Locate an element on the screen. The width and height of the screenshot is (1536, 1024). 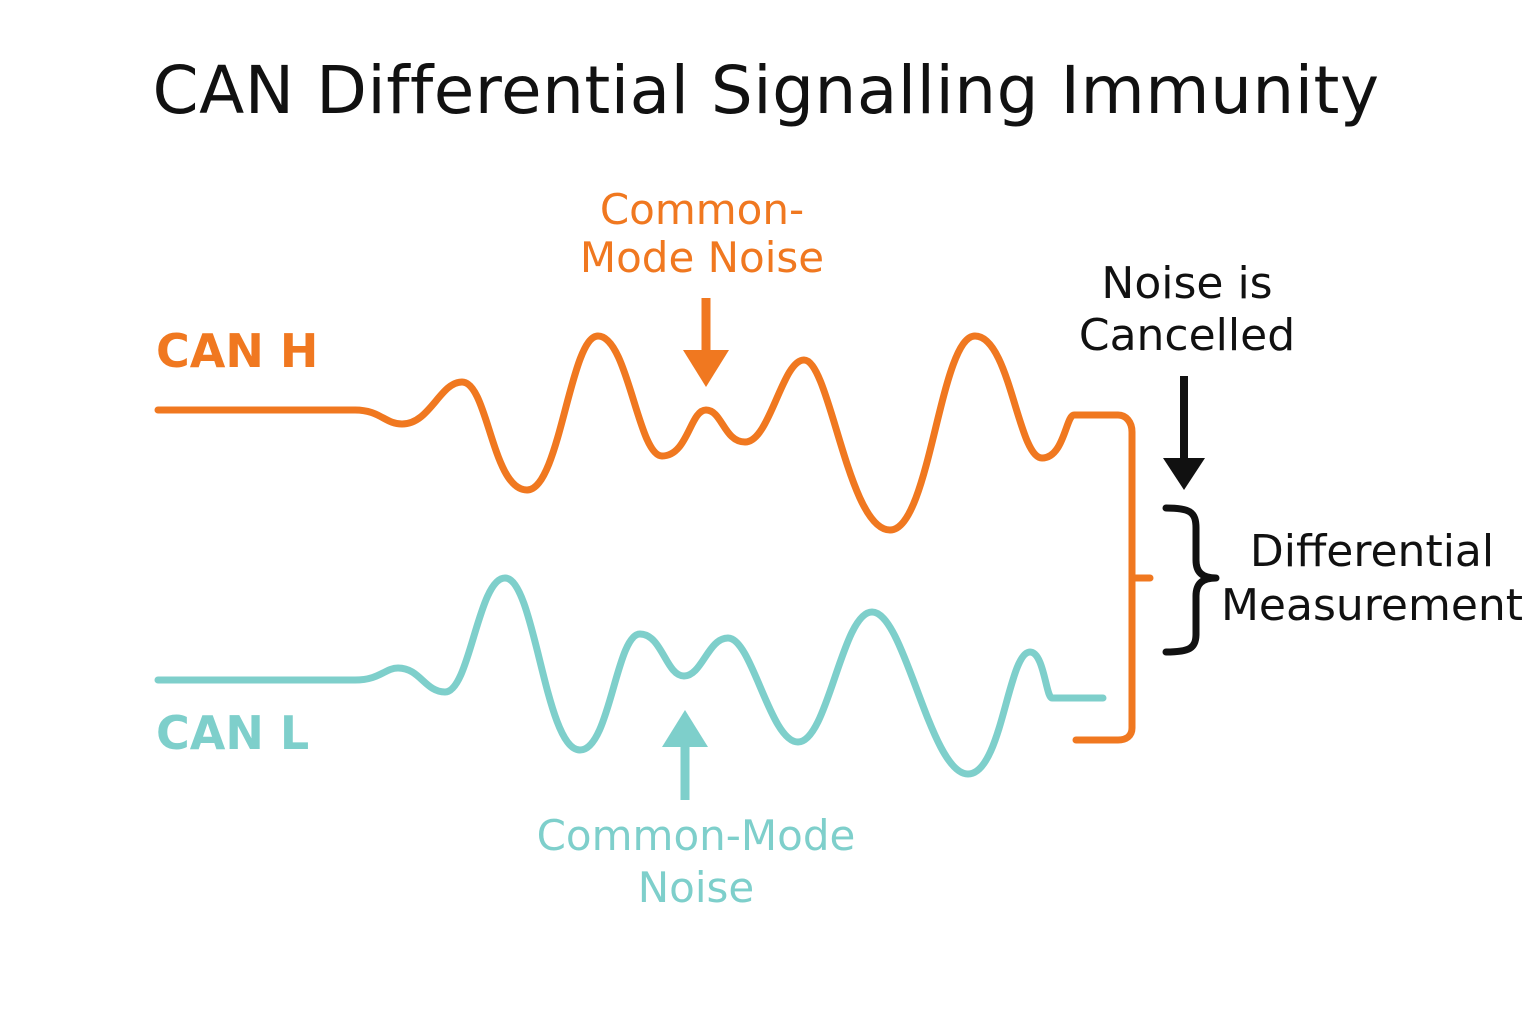
common-mode-noise-top-label: Common- Mode Noise is located at coordinates (702, 233).